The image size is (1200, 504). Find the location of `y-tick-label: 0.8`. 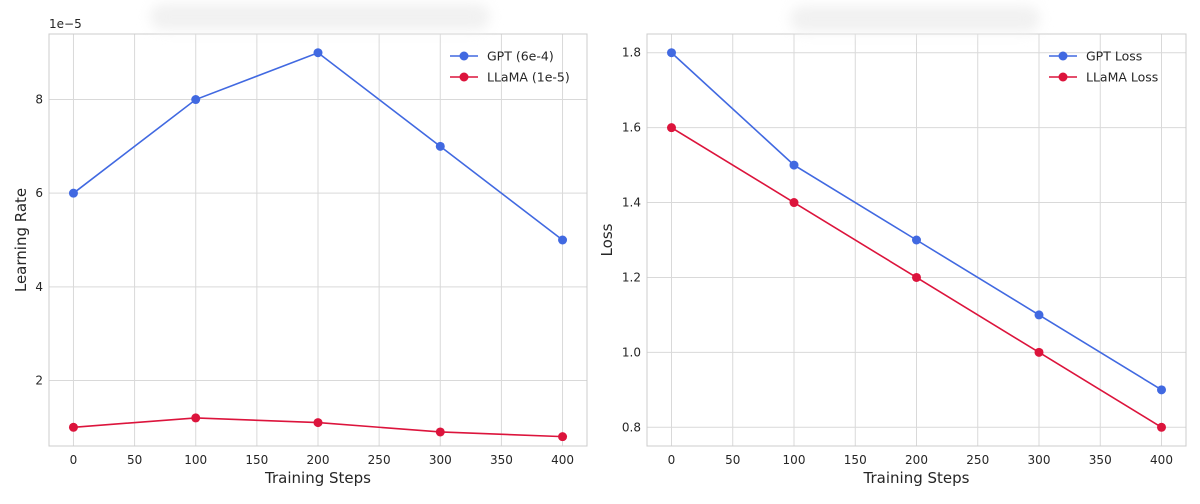

y-tick-label: 0.8 is located at coordinates (631, 427).